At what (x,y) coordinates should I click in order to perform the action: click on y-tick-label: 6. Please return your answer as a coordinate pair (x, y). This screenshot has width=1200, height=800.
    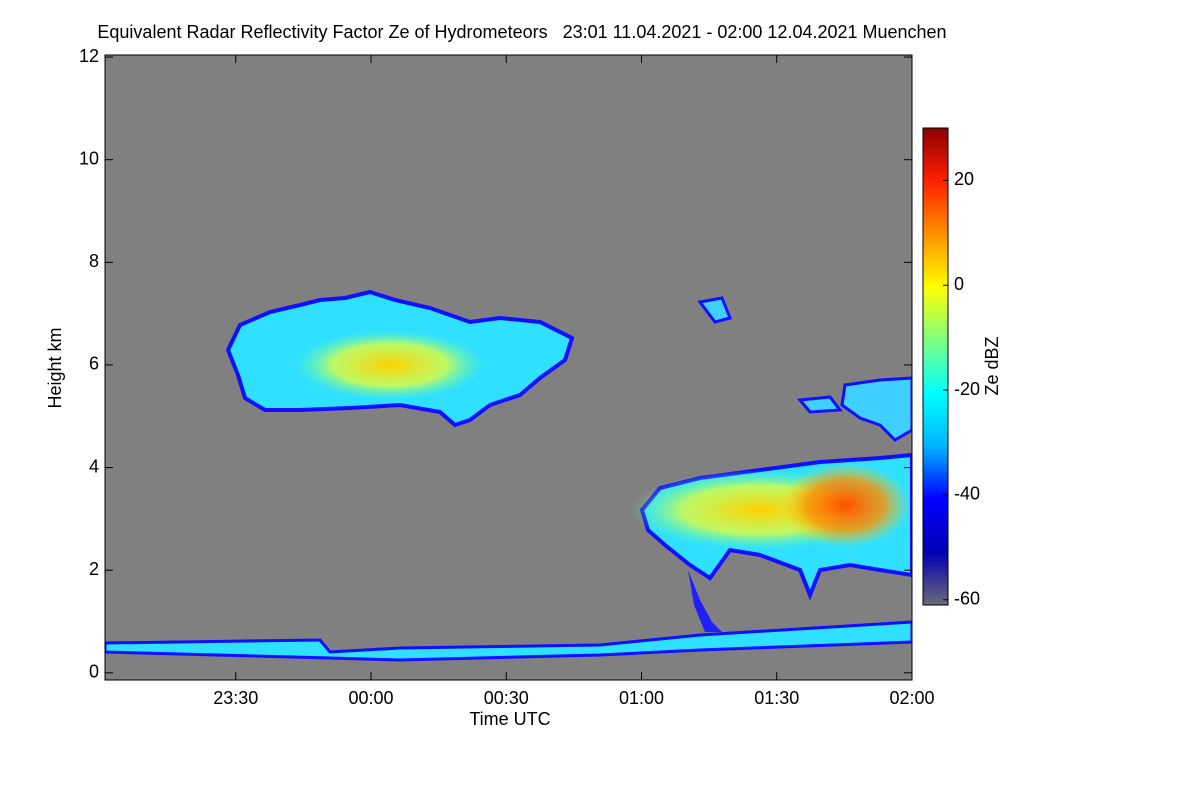
    Looking at the image, I should click on (94, 364).